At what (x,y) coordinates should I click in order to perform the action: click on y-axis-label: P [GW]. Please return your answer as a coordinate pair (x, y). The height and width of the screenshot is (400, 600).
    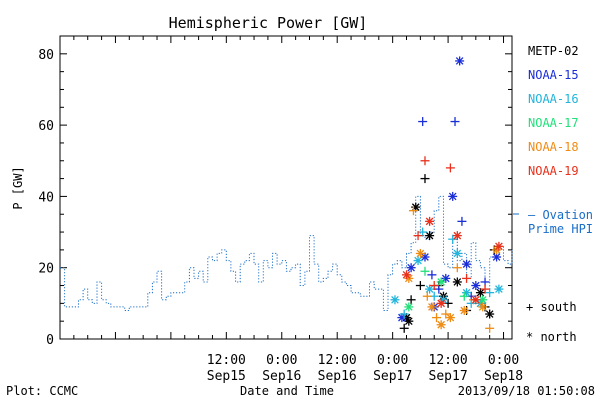
    Looking at the image, I should click on (18, 187).